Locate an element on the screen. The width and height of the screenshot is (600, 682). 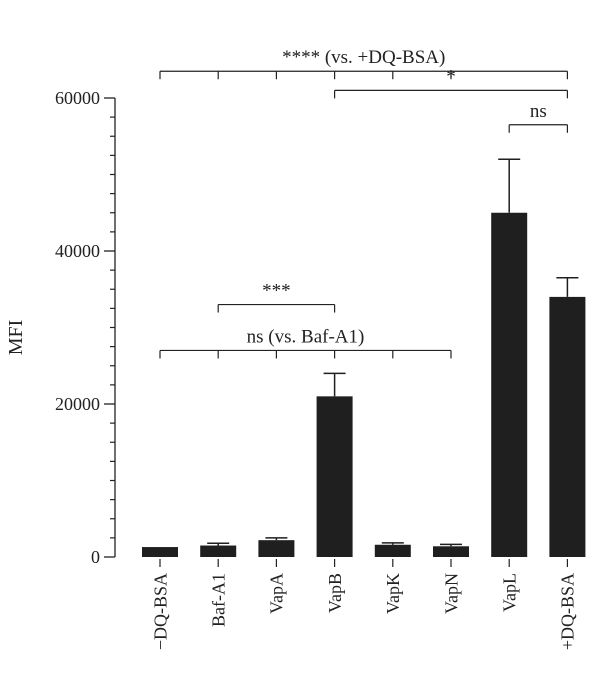
significance-bracket: * is located at coordinates (451, 82).